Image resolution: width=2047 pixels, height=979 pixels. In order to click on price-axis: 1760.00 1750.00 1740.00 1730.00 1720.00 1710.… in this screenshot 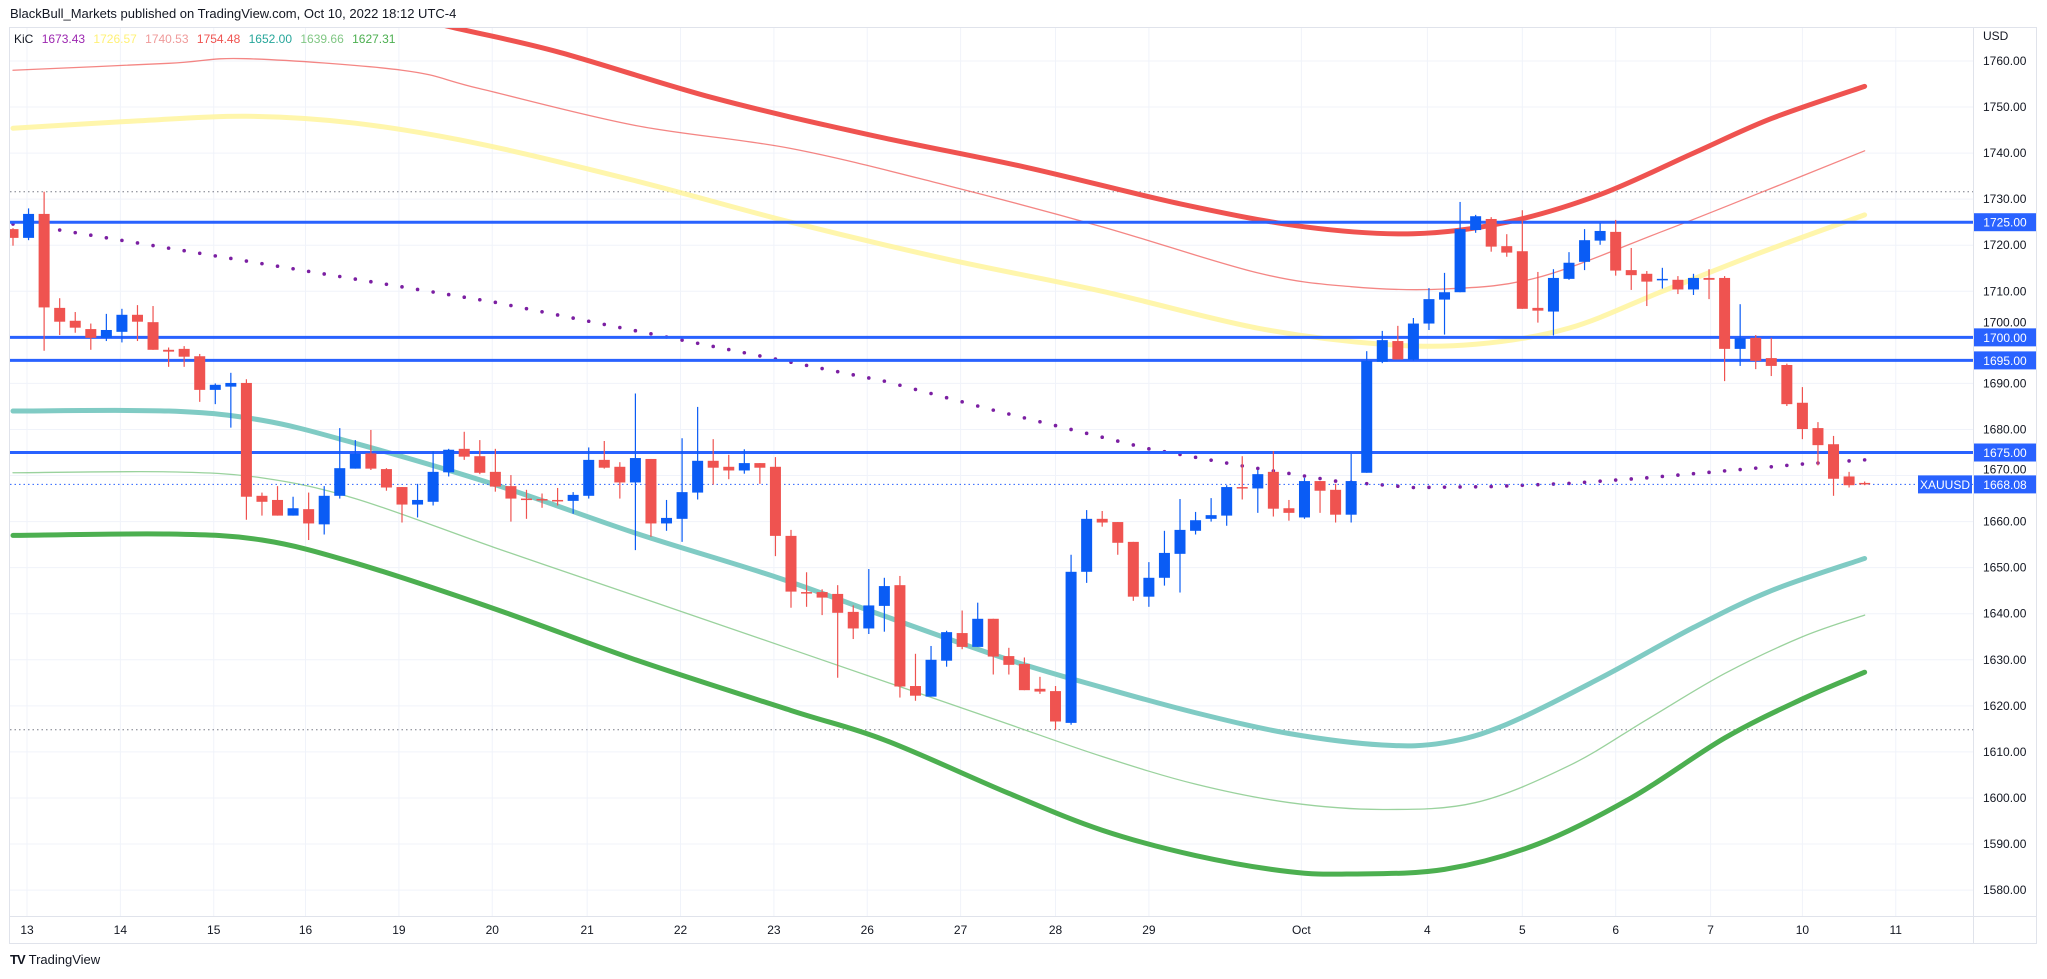, I will do `click(2005, 463)`.